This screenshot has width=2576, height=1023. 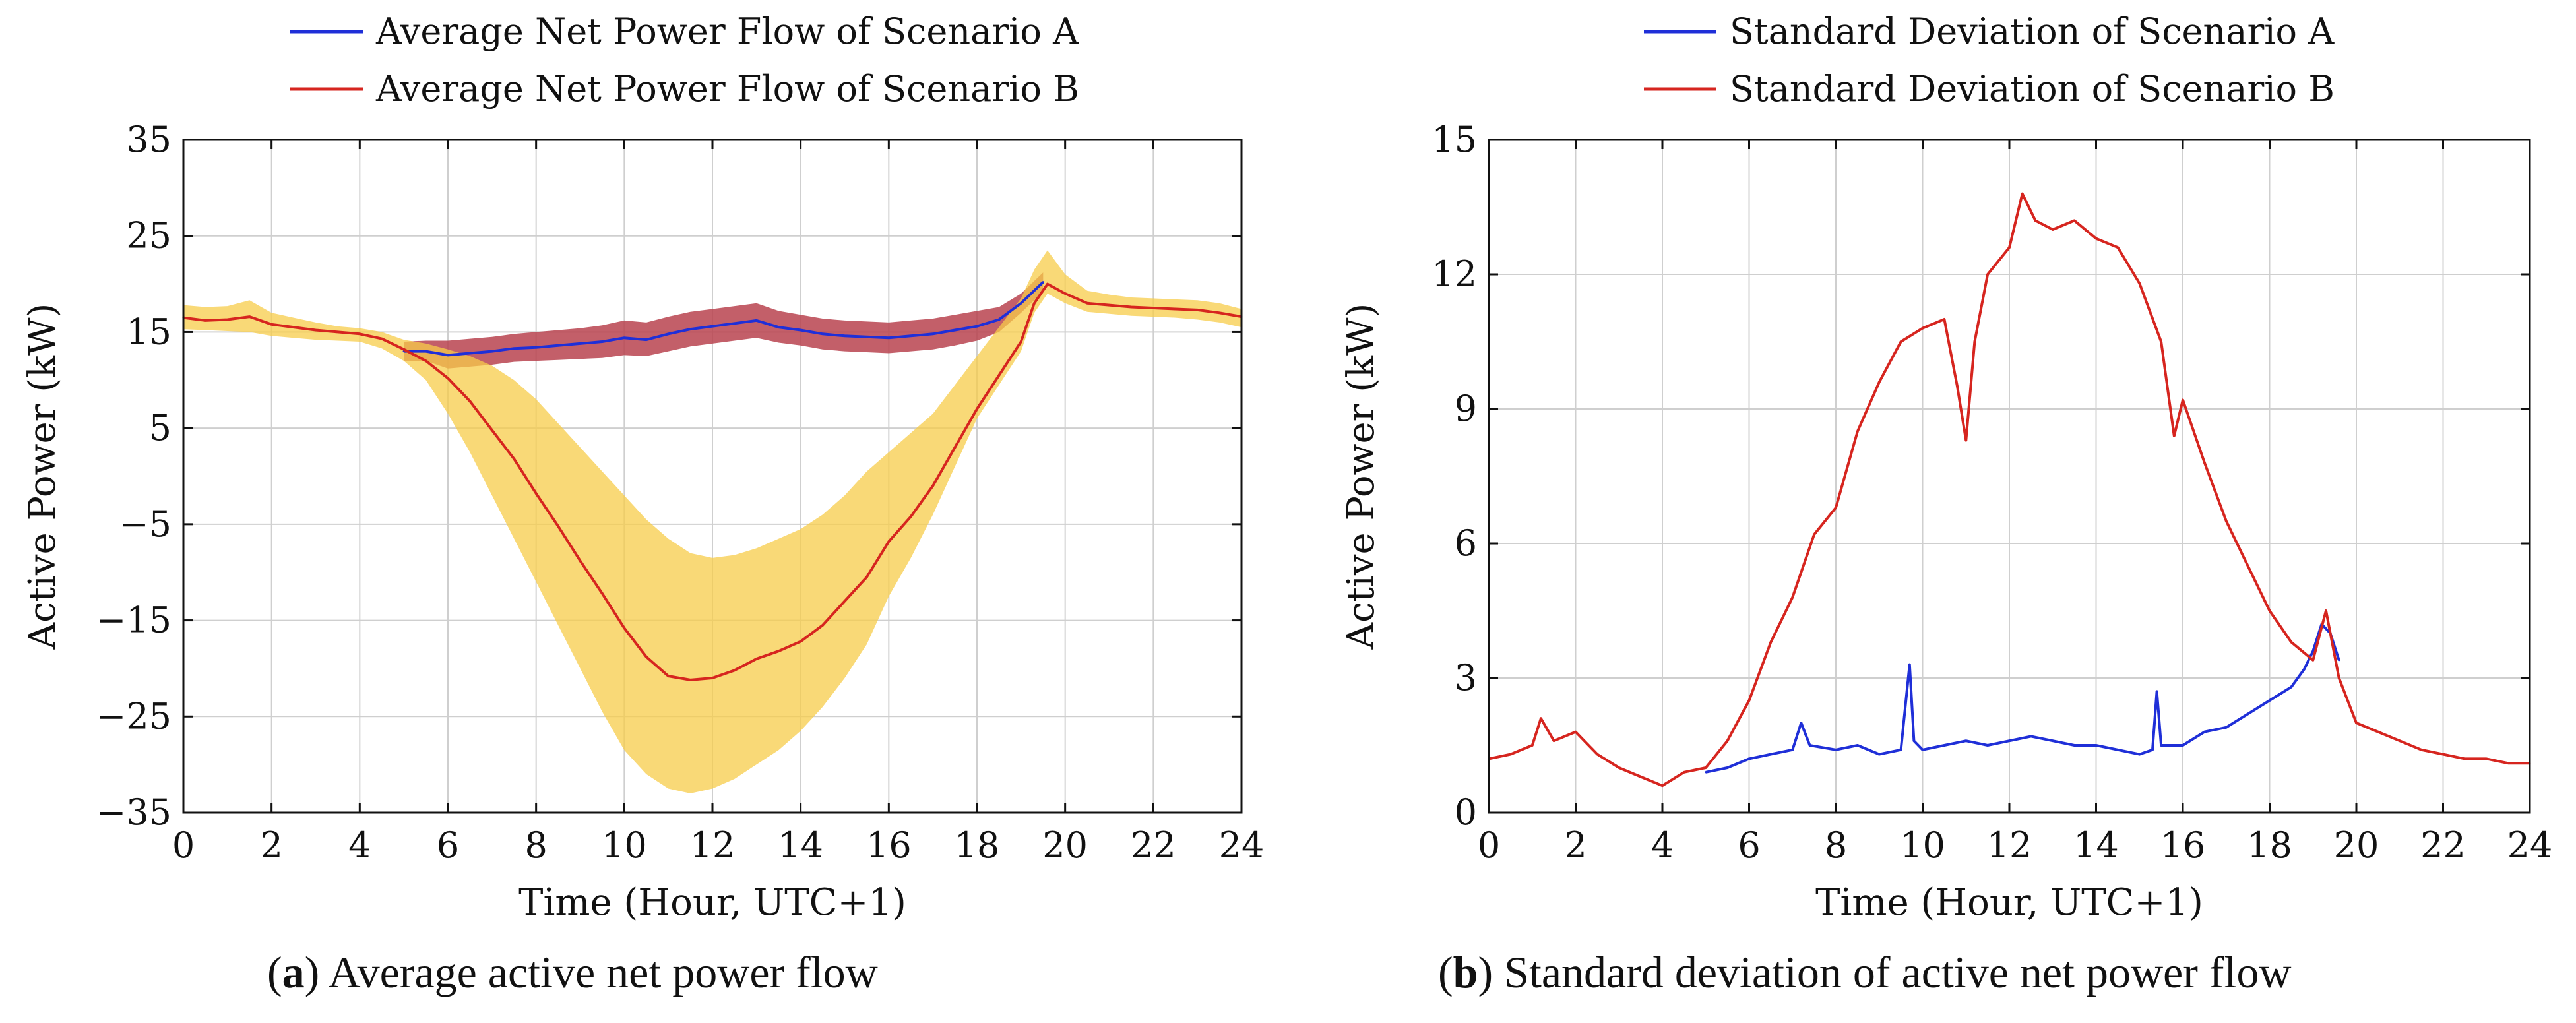 What do you see at coordinates (2270, 845) in the screenshot?
I see `x-tick-label-b-9: 18` at bounding box center [2270, 845].